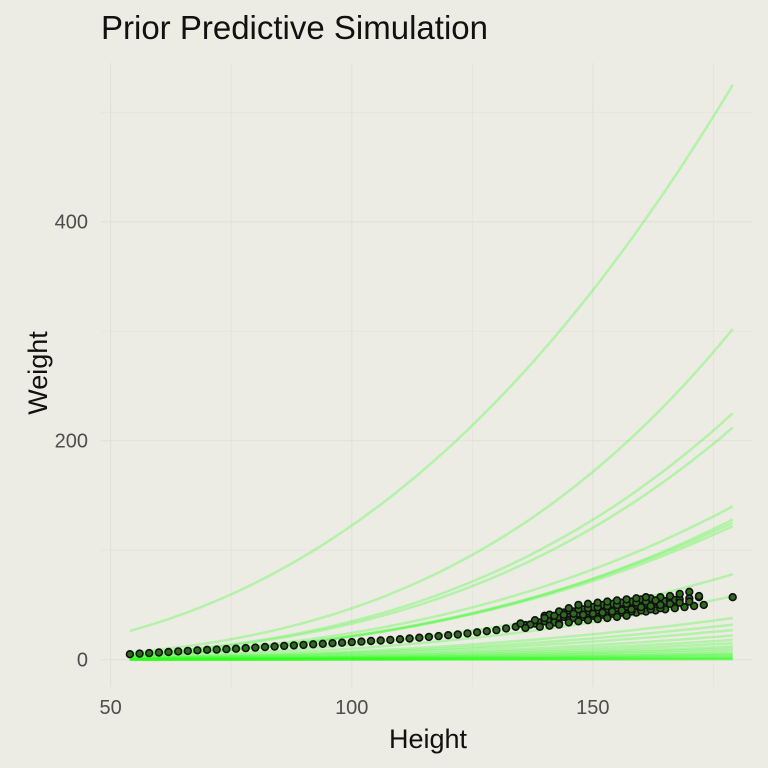 This screenshot has height=768, width=768. Describe the element at coordinates (71, 223) in the screenshot. I see `y-tick-label: 400` at that location.